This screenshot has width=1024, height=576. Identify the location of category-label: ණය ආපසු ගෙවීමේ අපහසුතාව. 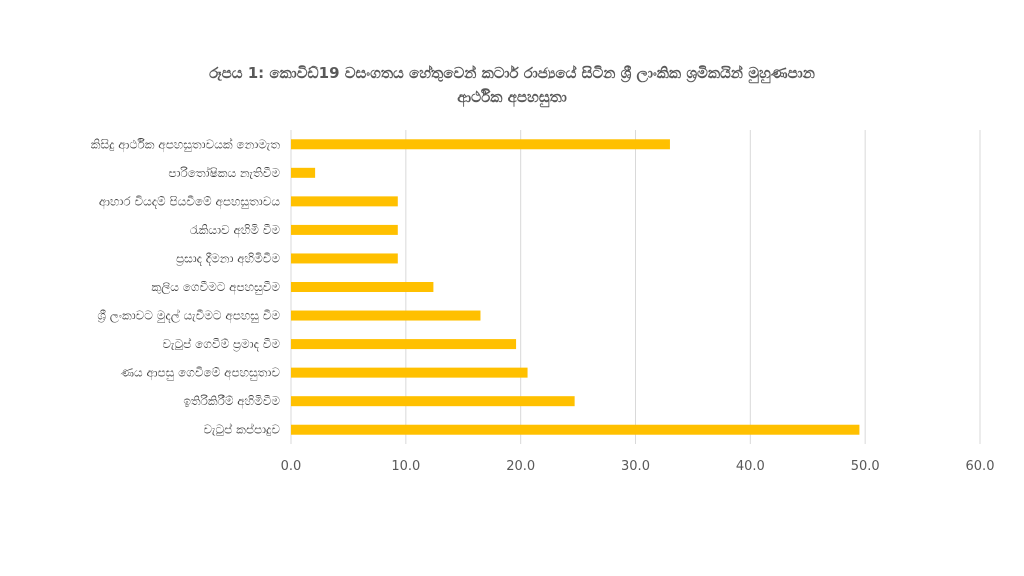
(201, 373).